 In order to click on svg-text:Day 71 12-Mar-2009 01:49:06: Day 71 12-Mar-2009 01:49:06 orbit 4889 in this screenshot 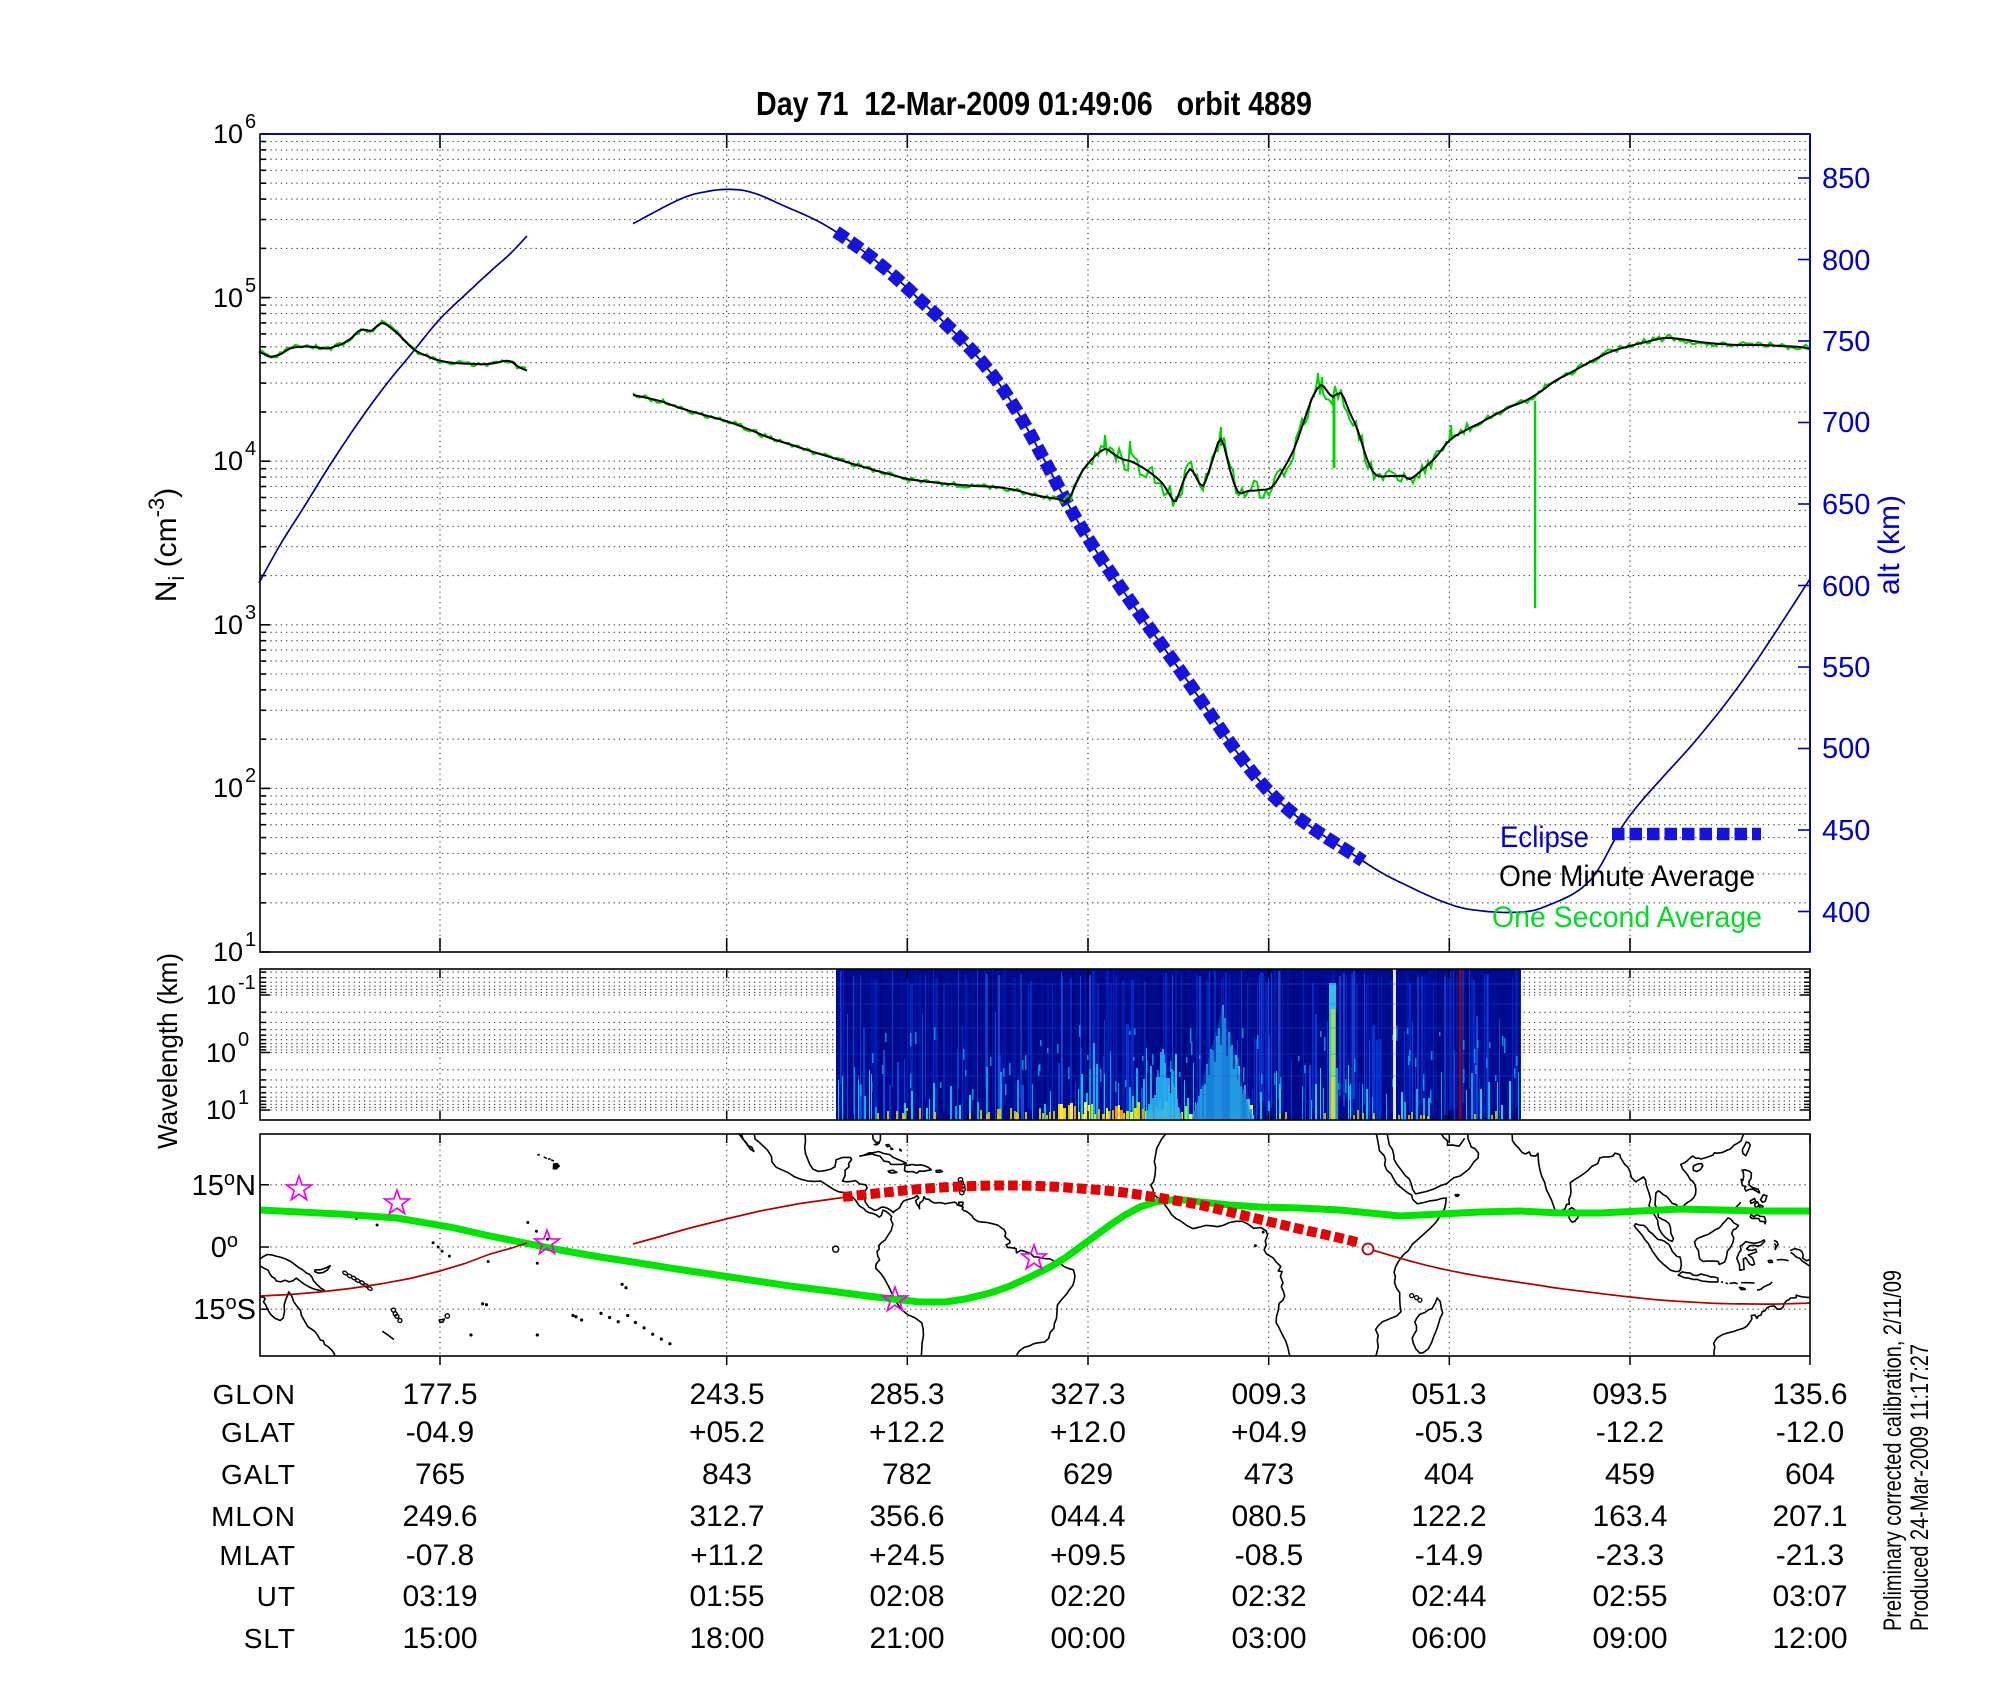, I will do `click(1034, 103)`.